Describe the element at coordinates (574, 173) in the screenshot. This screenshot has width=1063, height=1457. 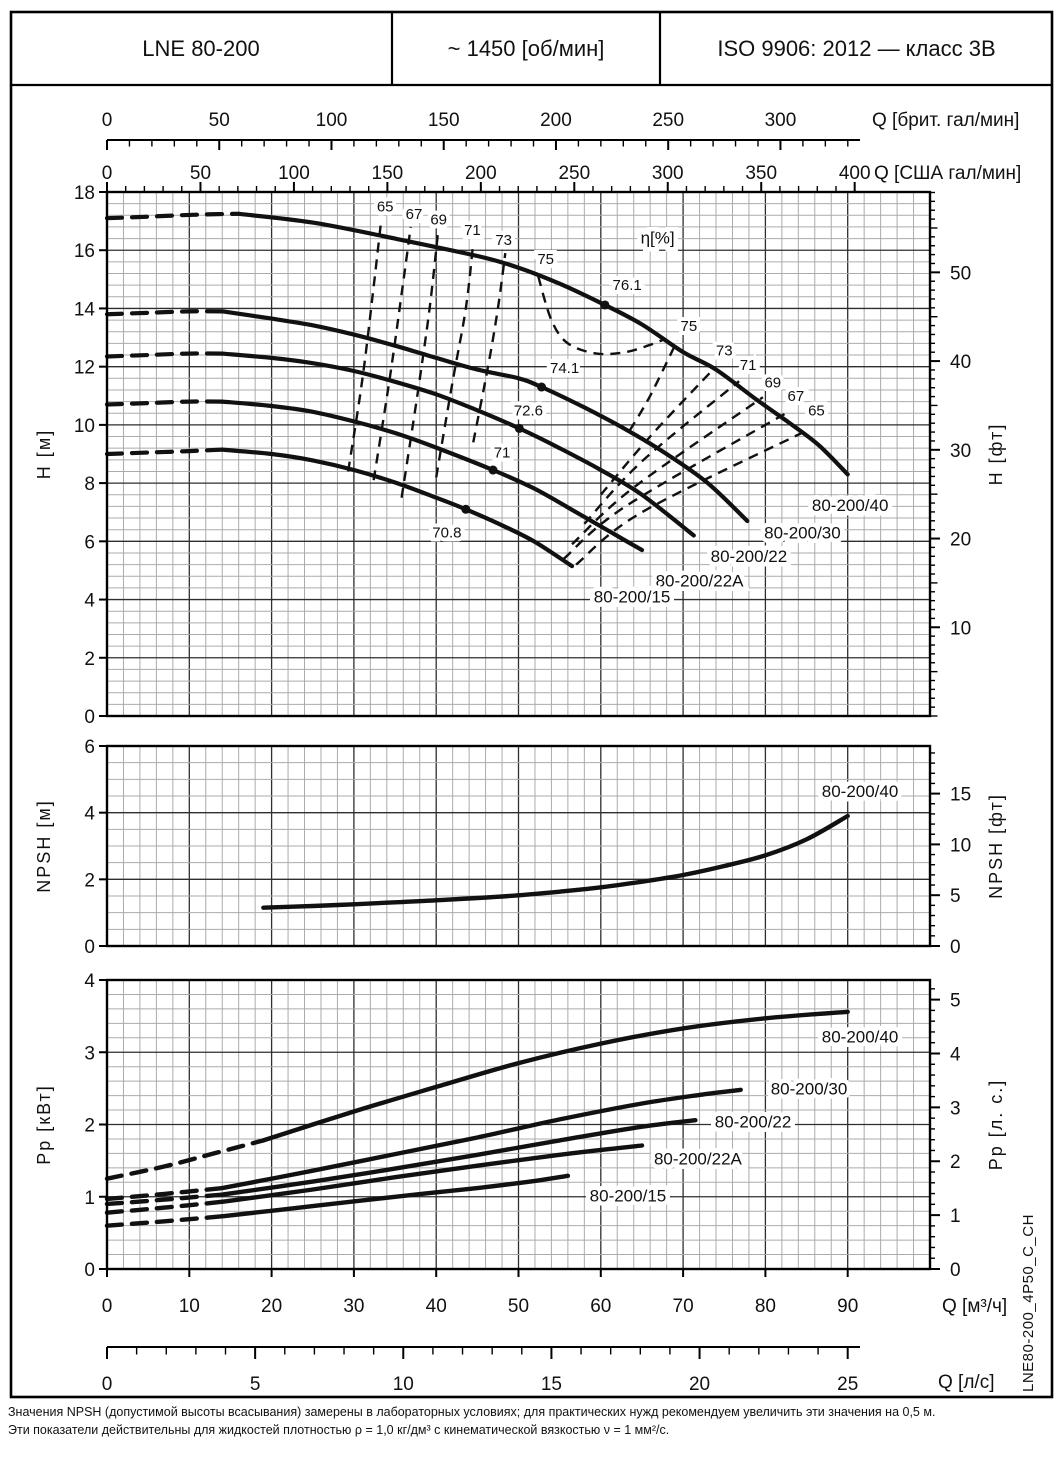
I see `us-gpm-tick-label: 250` at that location.